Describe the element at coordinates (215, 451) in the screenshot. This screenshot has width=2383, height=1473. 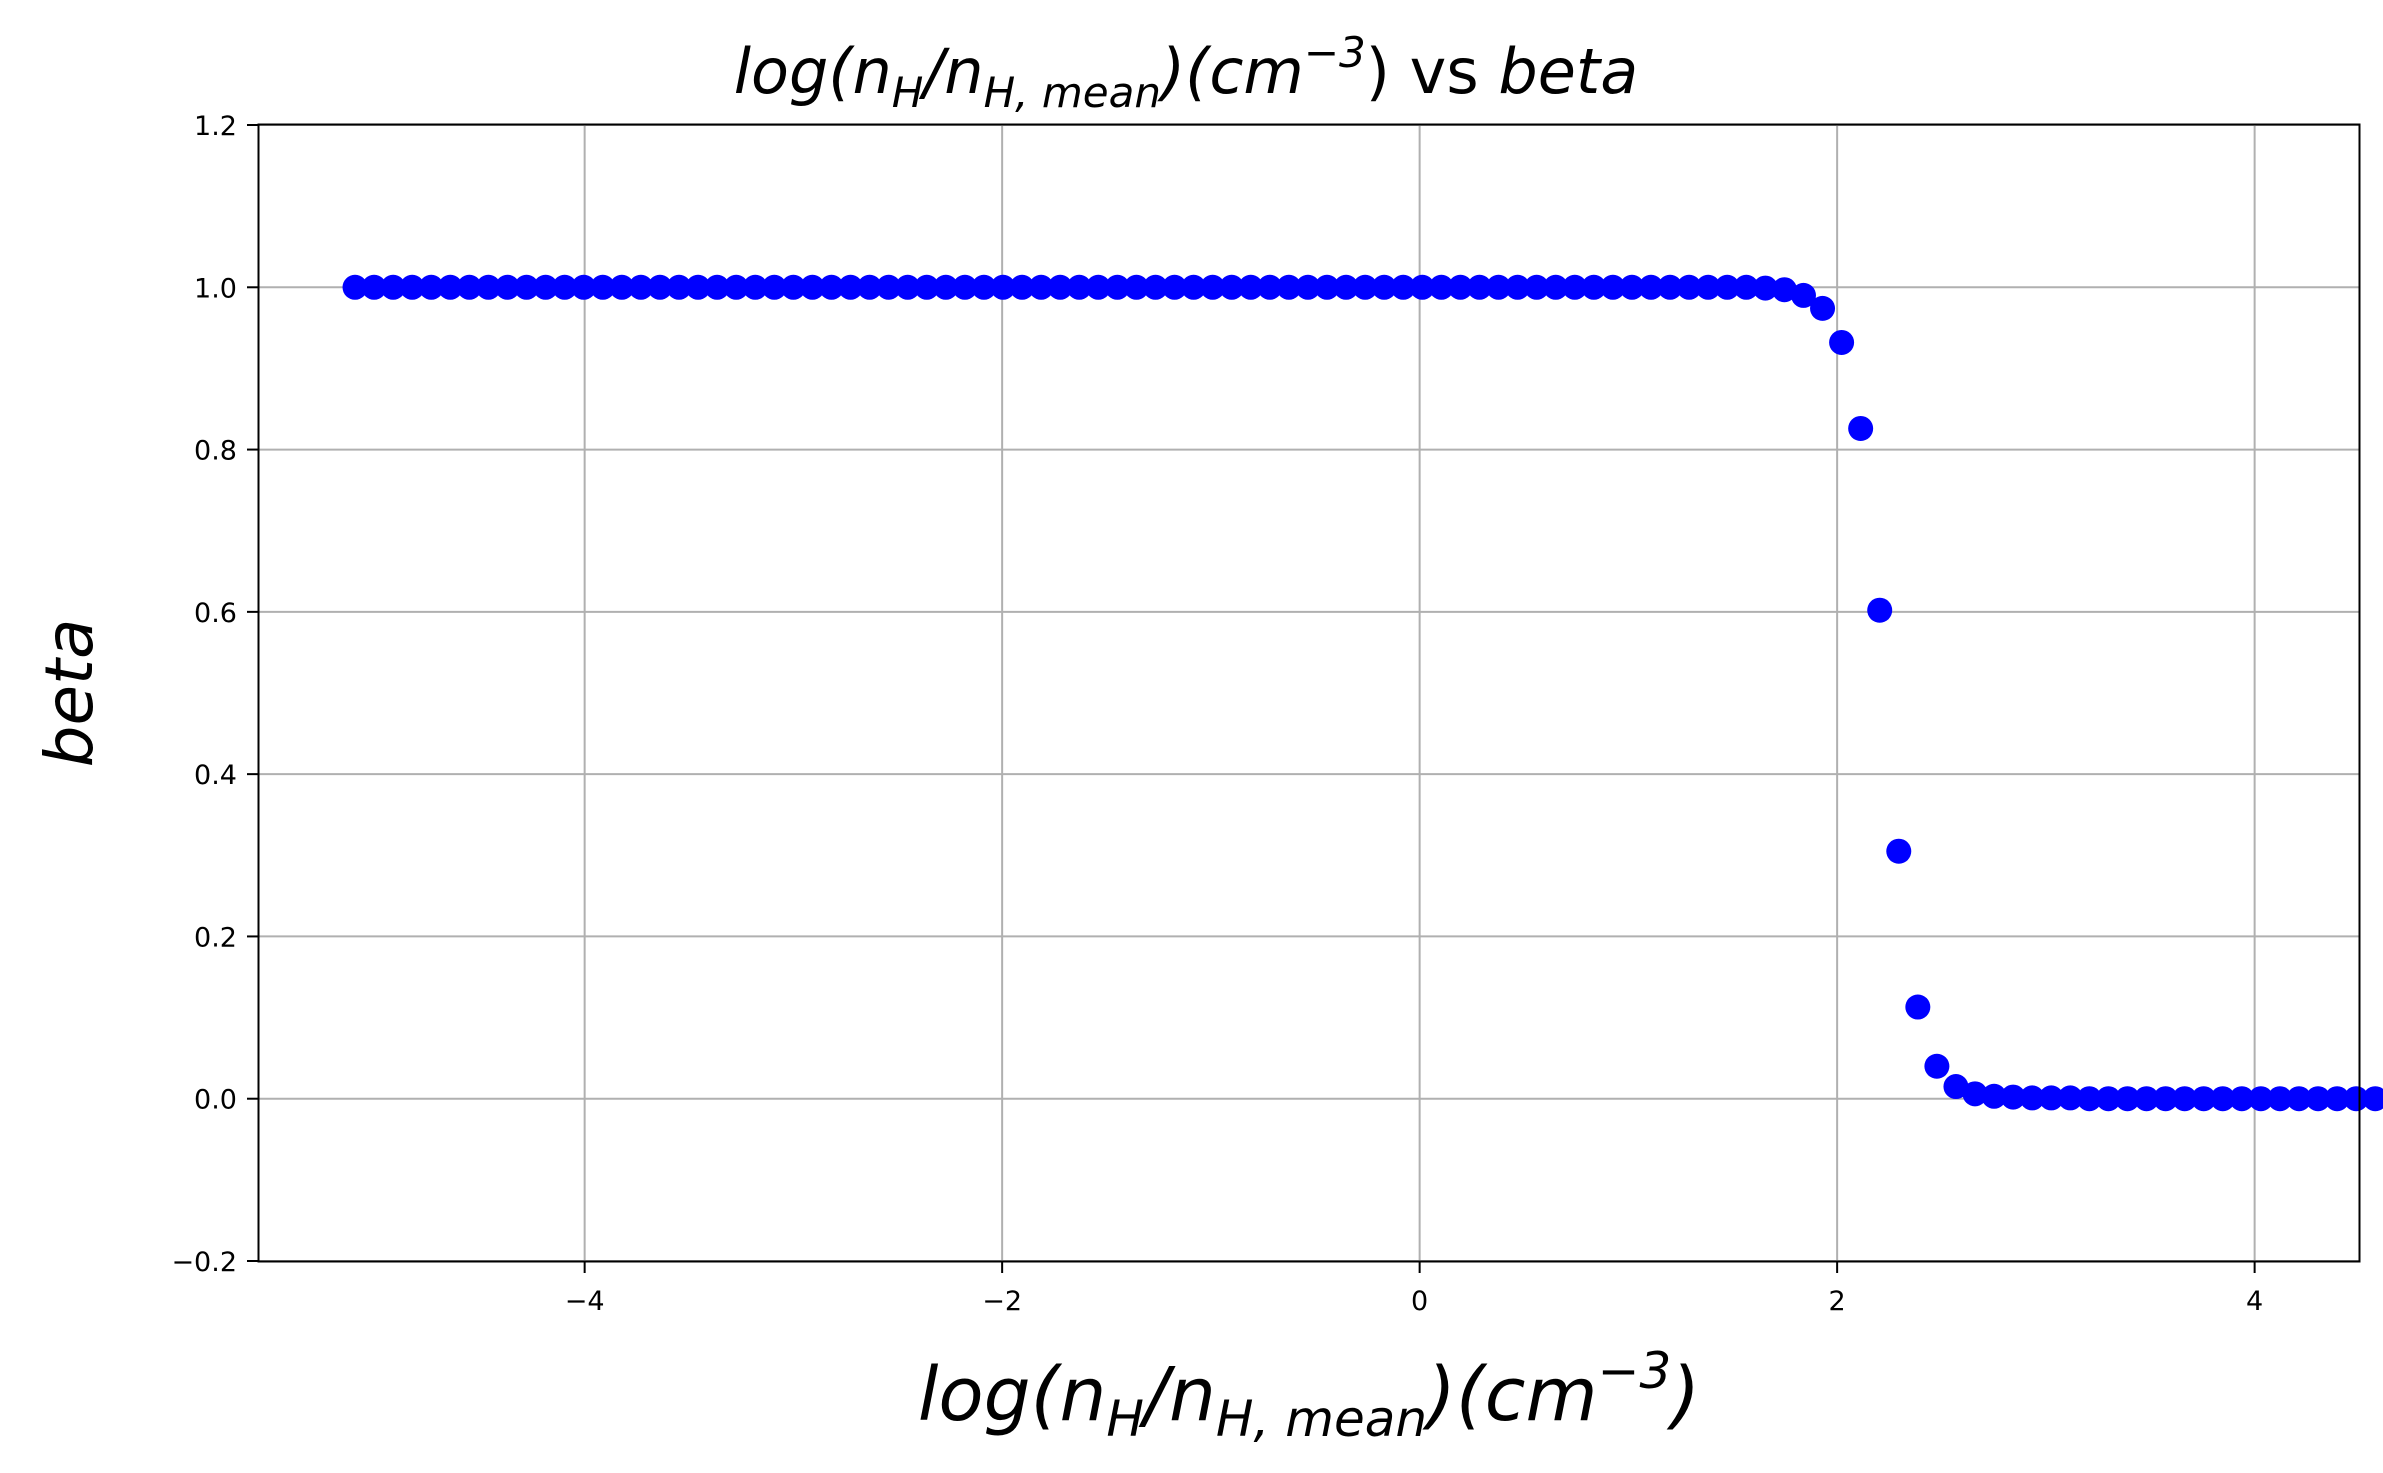
I see `y-tick-label: 0.8` at that location.